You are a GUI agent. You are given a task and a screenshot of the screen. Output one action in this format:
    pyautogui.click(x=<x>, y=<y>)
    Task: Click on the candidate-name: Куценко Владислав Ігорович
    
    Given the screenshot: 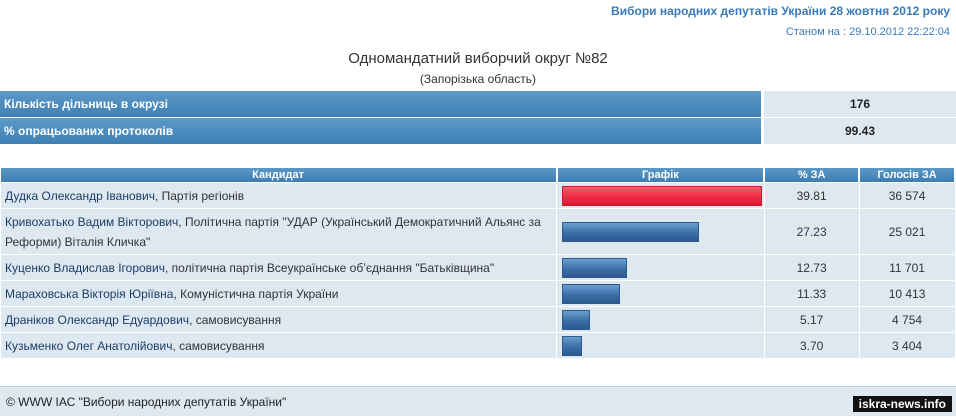 What is the action you would take?
    pyautogui.click(x=85, y=267)
    